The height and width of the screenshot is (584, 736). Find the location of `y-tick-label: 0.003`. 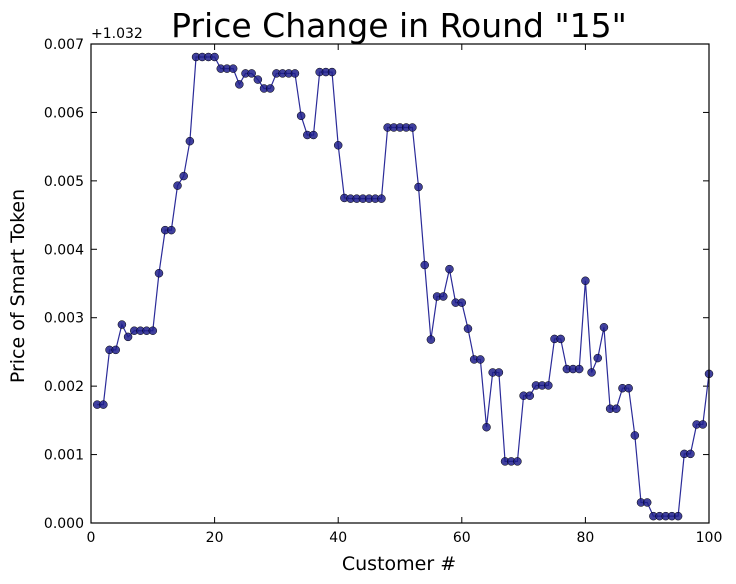

y-tick-label: 0.003 is located at coordinates (64, 319).